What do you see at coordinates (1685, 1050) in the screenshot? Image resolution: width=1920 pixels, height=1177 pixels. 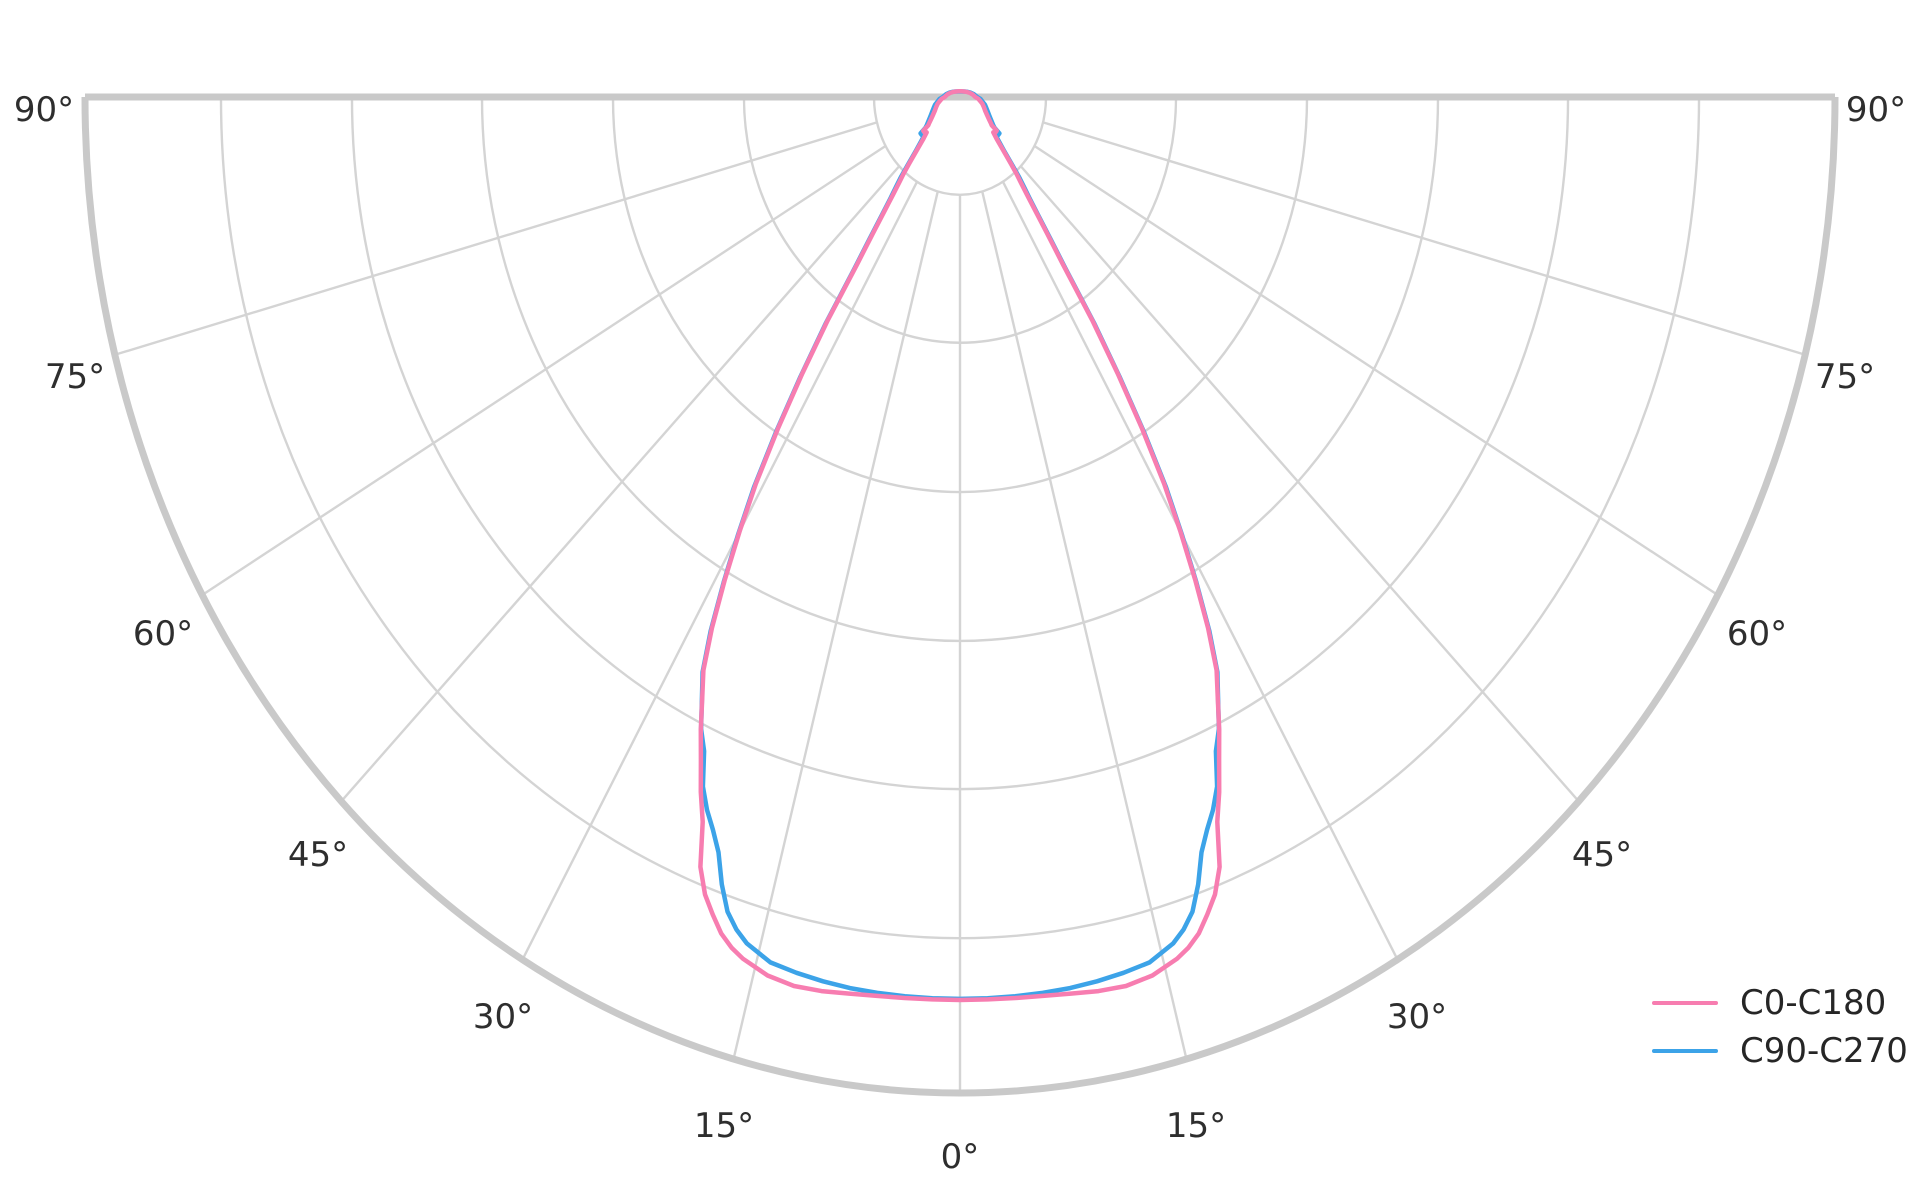 I see `legend-line-c90-c270-icon` at bounding box center [1685, 1050].